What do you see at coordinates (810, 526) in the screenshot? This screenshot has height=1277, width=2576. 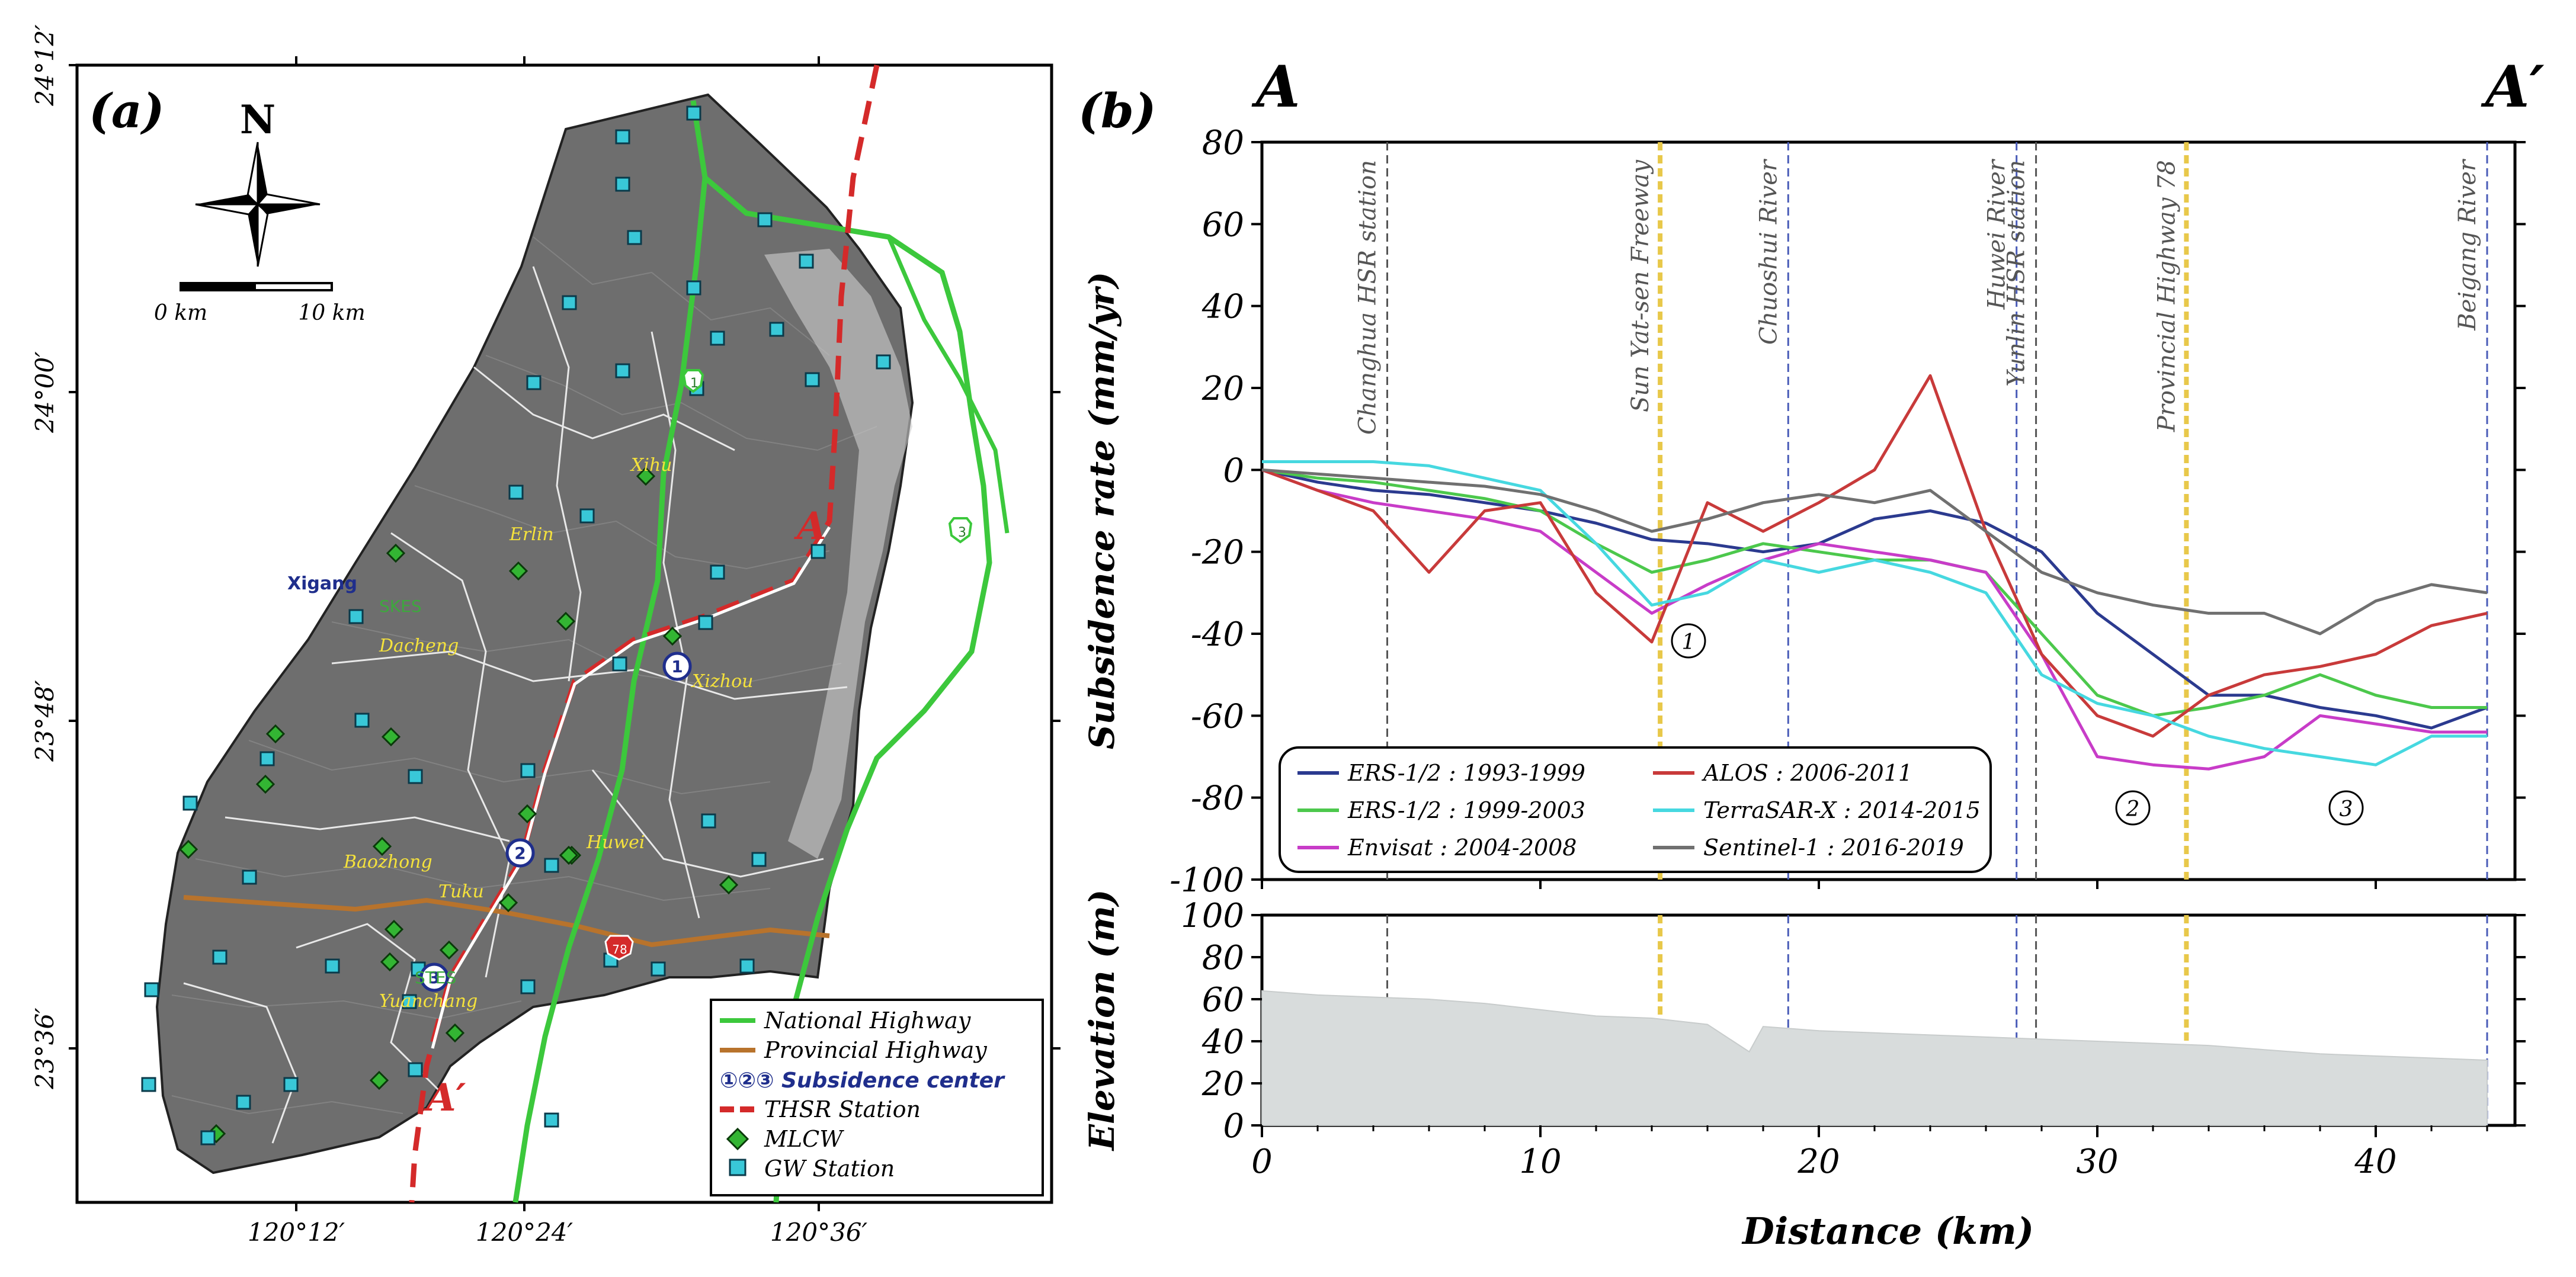 I see `map-section-a: A` at bounding box center [810, 526].